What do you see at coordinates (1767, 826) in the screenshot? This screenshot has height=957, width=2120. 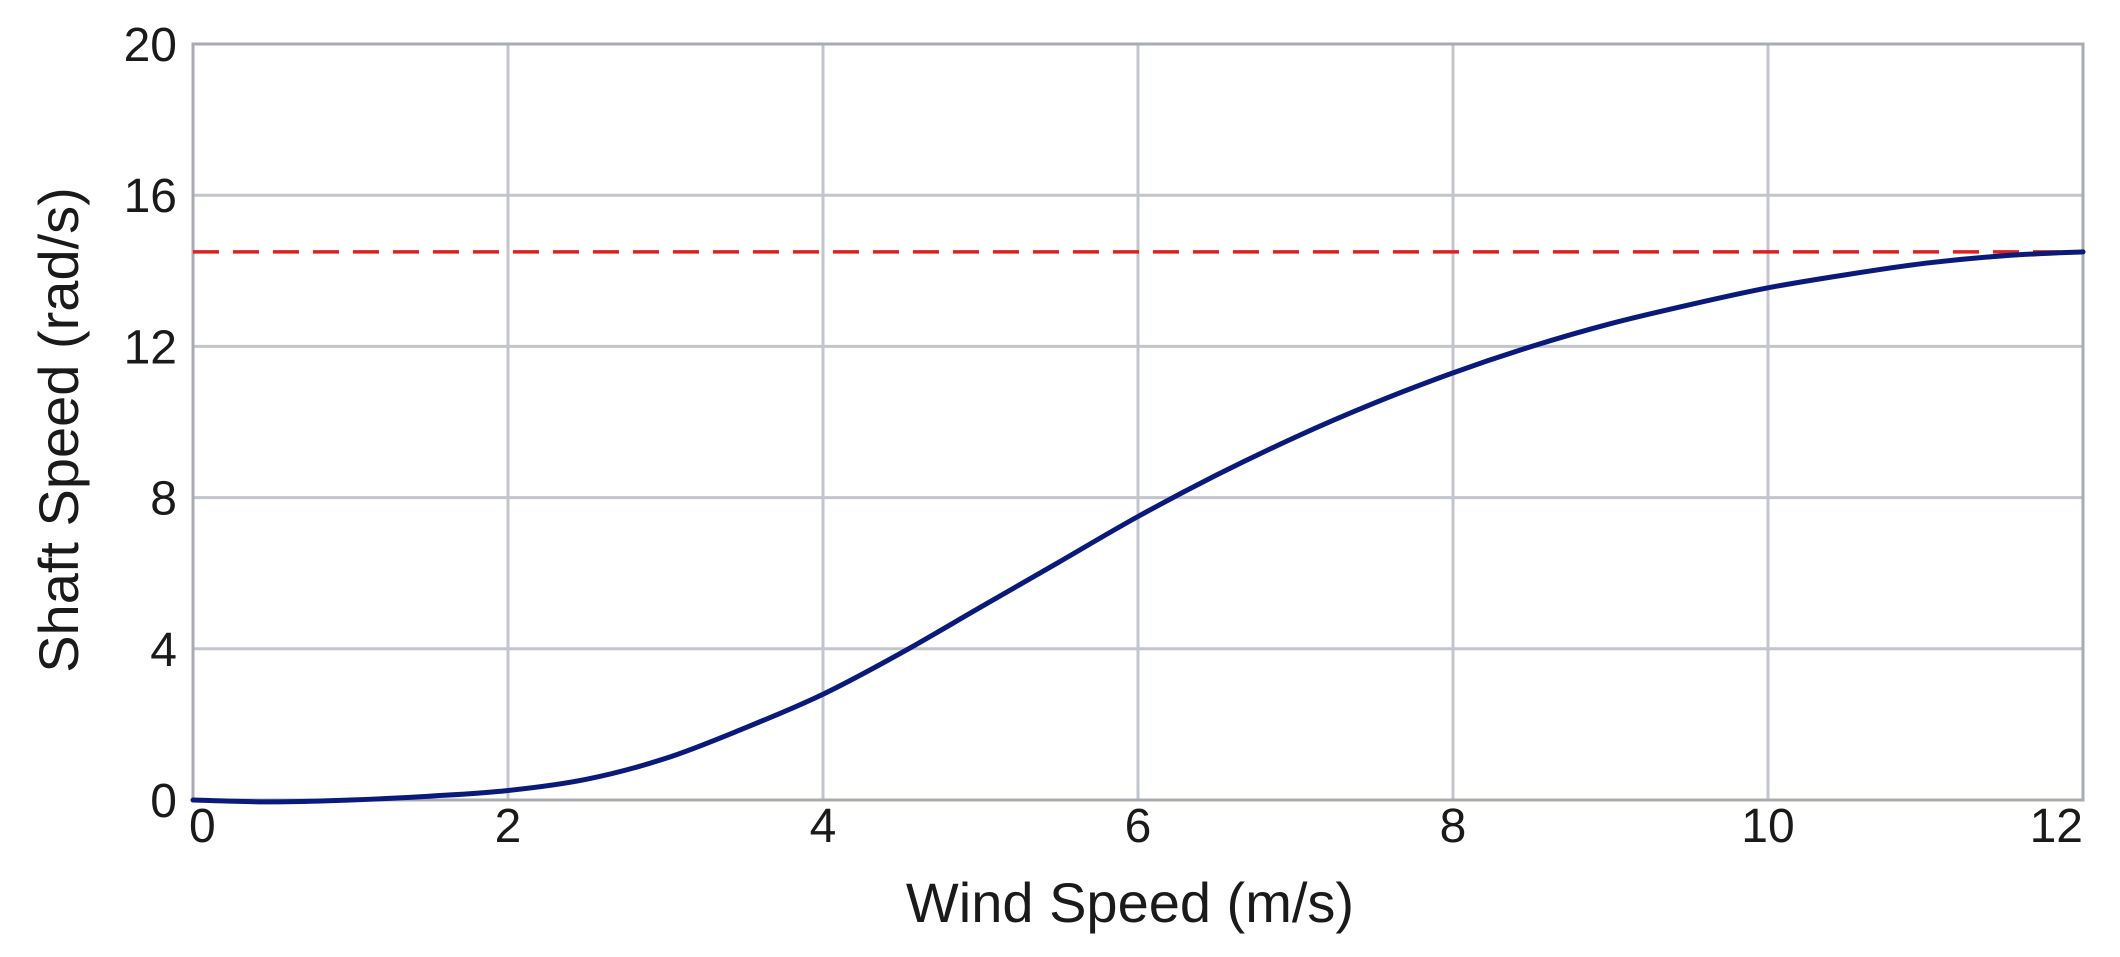 I see `x-tick-label-5: 10` at bounding box center [1767, 826].